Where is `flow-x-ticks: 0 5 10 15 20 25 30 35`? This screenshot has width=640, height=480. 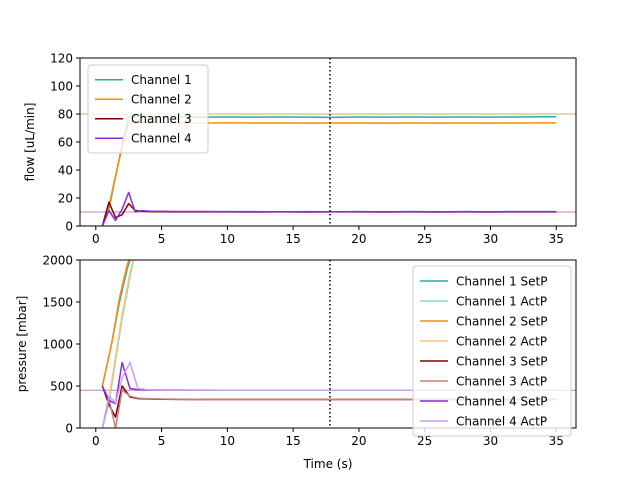
flow-x-ticks: 0 5 10 15 20 25 30 35 is located at coordinates (328, 236).